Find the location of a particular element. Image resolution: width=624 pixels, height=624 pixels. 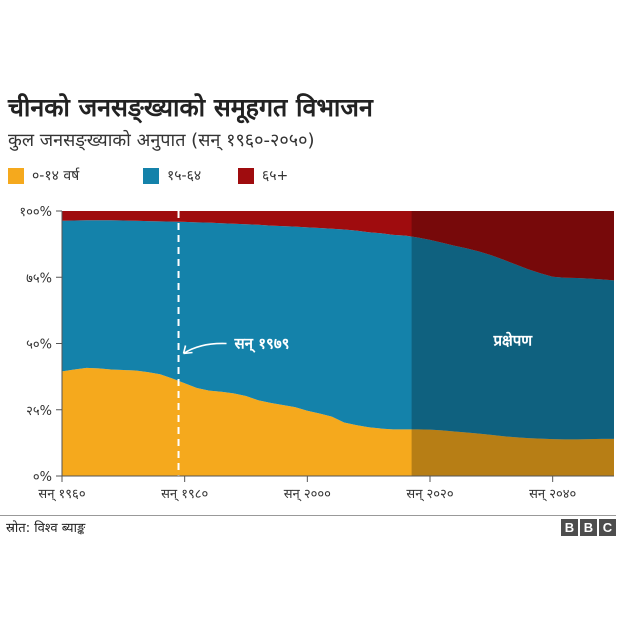

x-axis: सन् १९६० सन् १९८० सन् २००० सन् २०२० सन् २०४० is located at coordinates (326, 488).